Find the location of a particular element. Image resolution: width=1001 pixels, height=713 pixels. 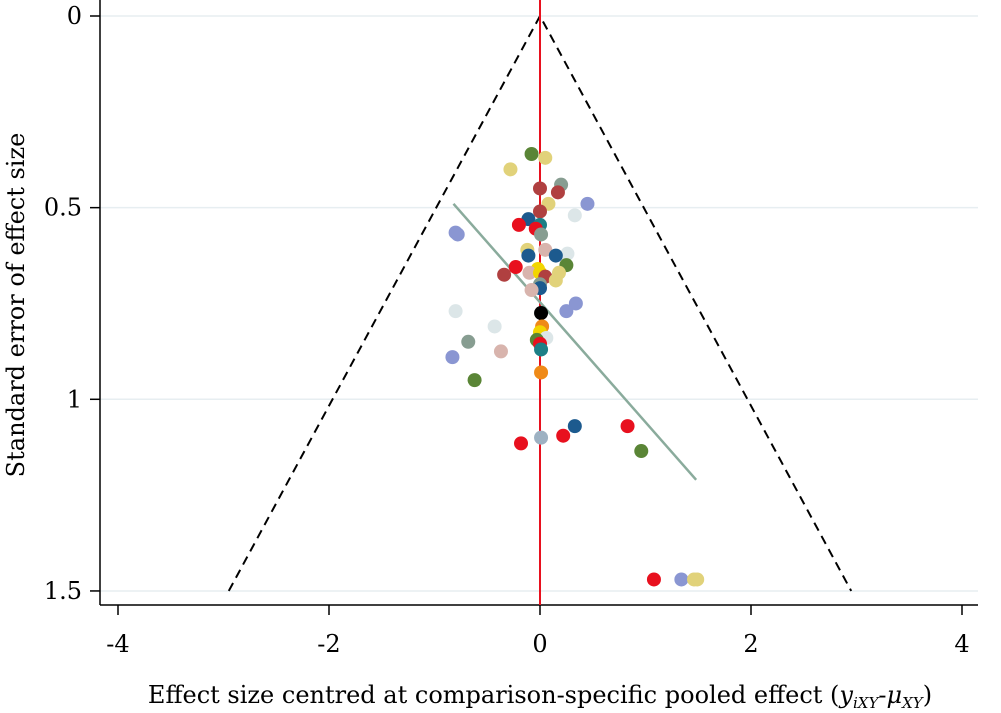

regression-line-path is located at coordinates (575, 341).